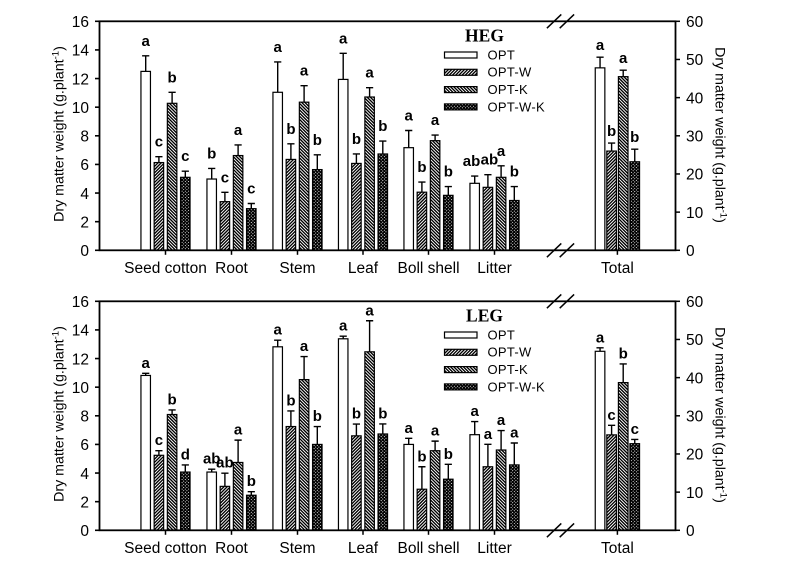  Describe the element at coordinates (185, 454) in the screenshot. I see `svg-text: d` at that location.